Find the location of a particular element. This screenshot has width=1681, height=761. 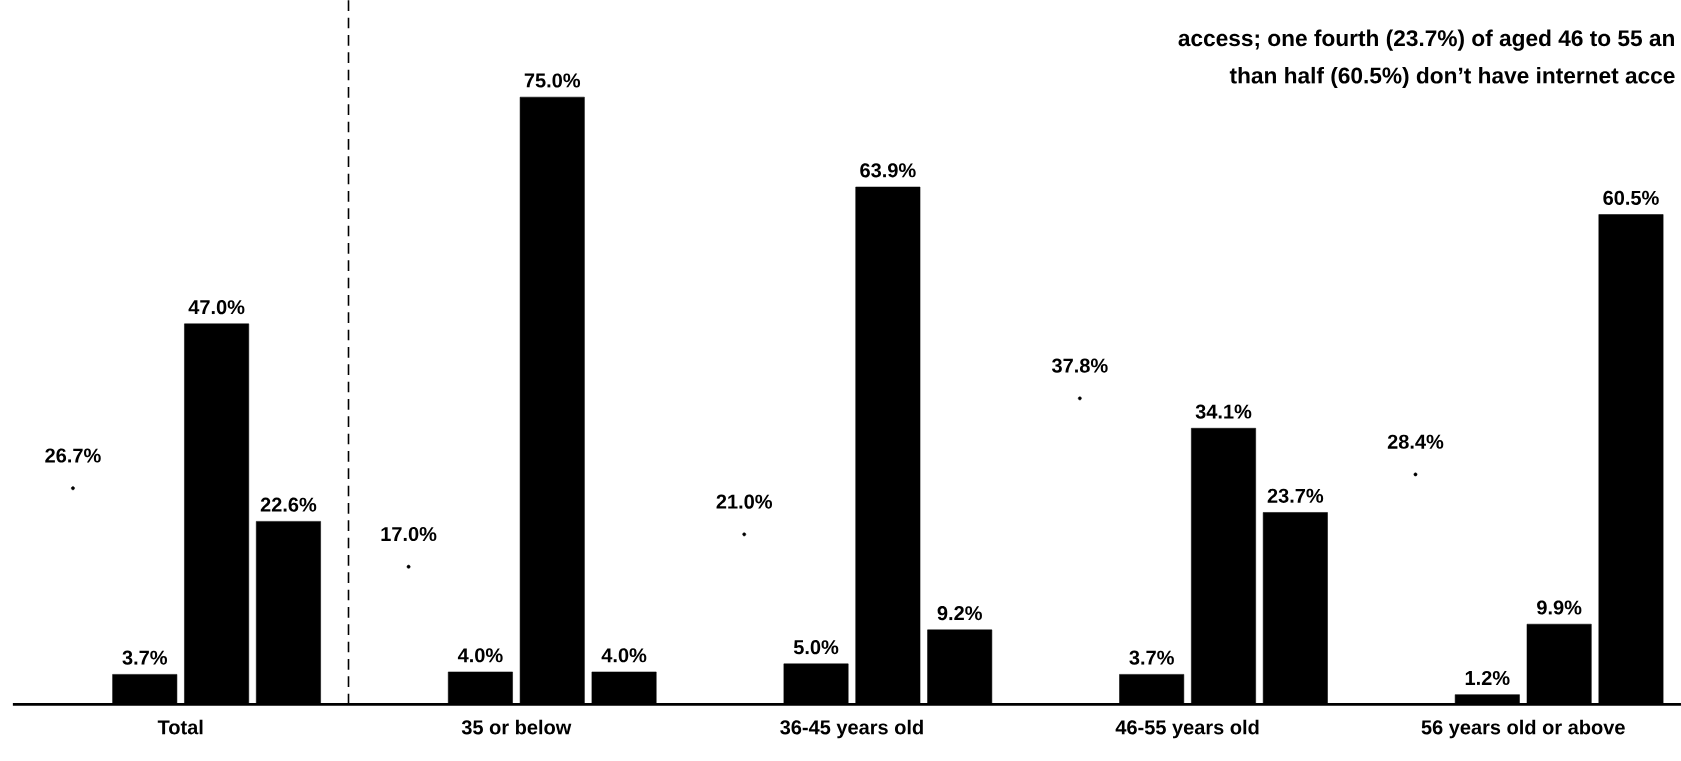

data-label: 9.9% is located at coordinates (1559, 607).